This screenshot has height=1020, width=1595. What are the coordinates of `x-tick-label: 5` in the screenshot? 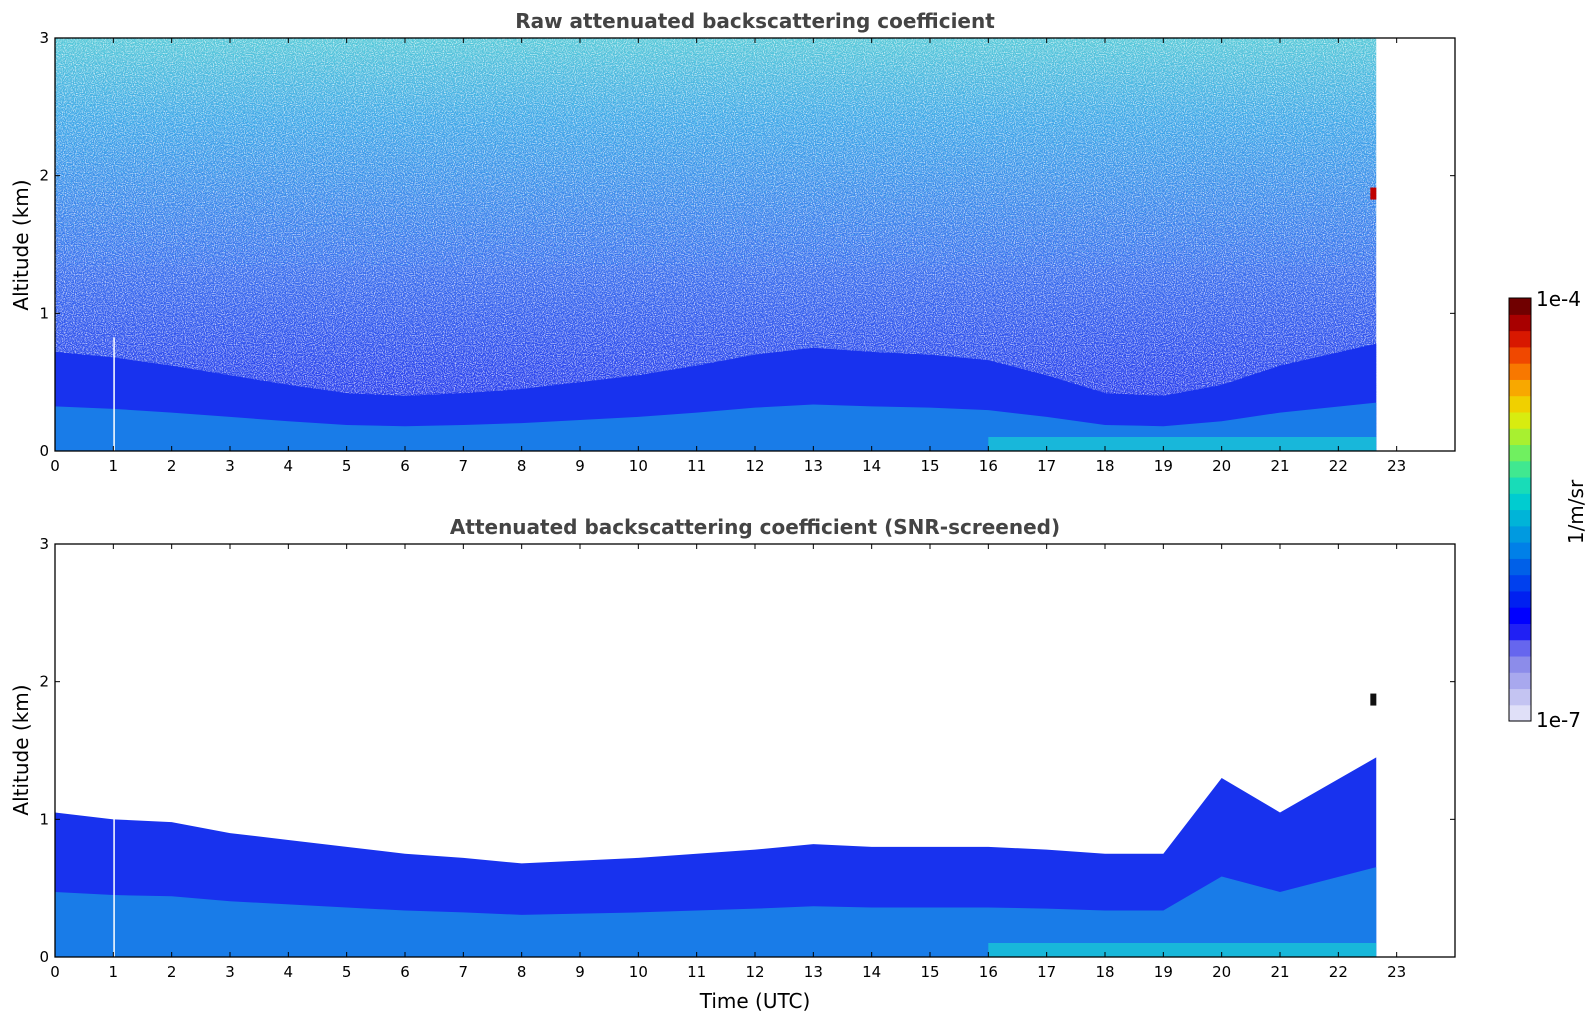 It's located at (347, 466).